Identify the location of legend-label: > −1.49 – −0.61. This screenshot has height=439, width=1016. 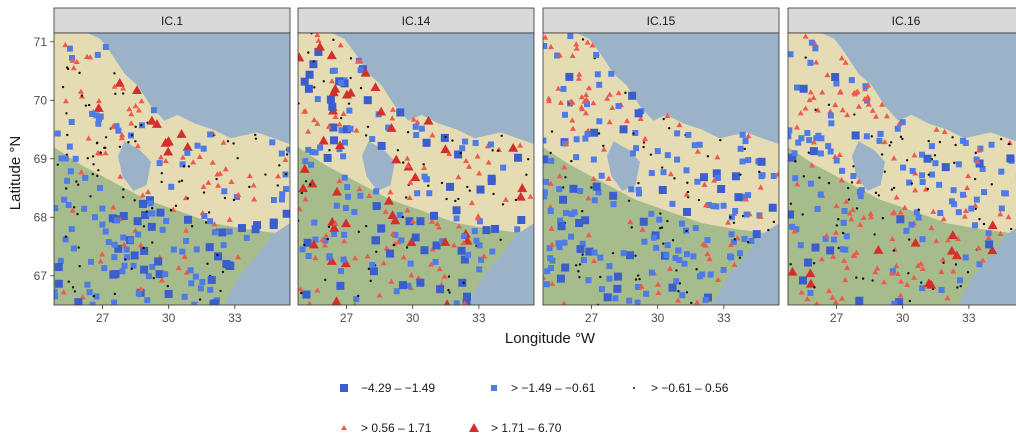
(553, 388).